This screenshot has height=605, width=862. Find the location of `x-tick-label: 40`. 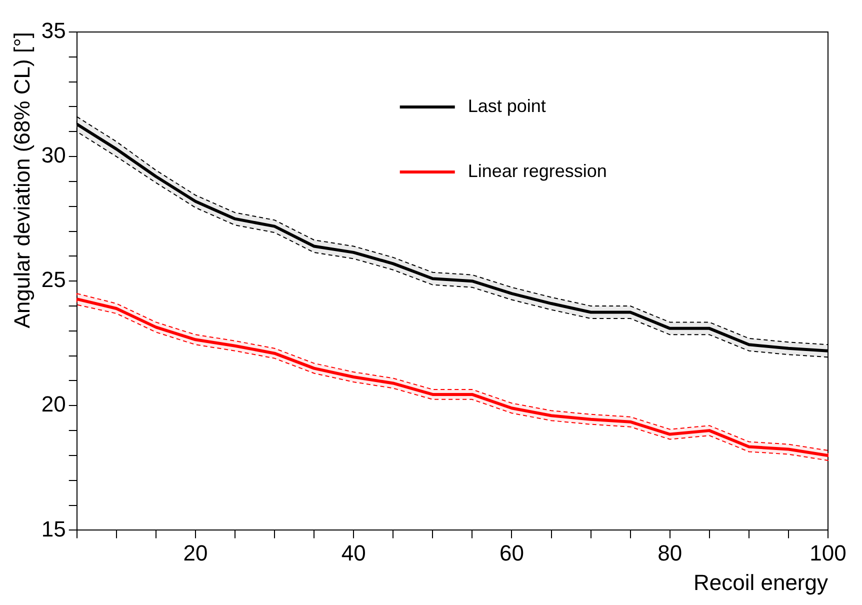

x-tick-label: 40 is located at coordinates (353, 553).